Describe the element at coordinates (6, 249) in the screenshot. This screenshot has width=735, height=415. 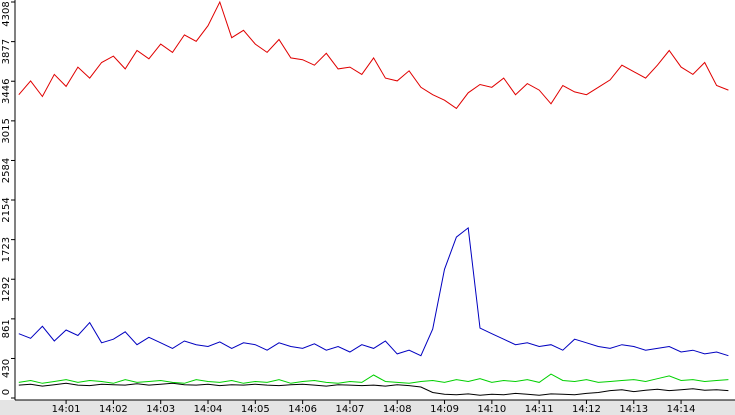
I see `y-tick-label: 1723` at that location.